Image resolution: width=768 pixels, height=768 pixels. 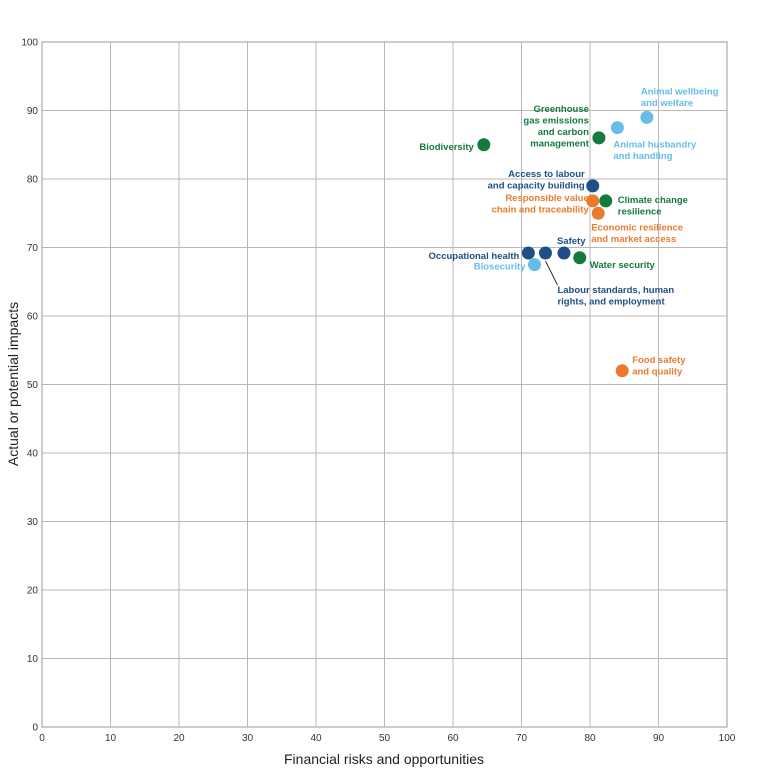 I want to click on point-label-line: Biosecurity, so click(x=500, y=267).